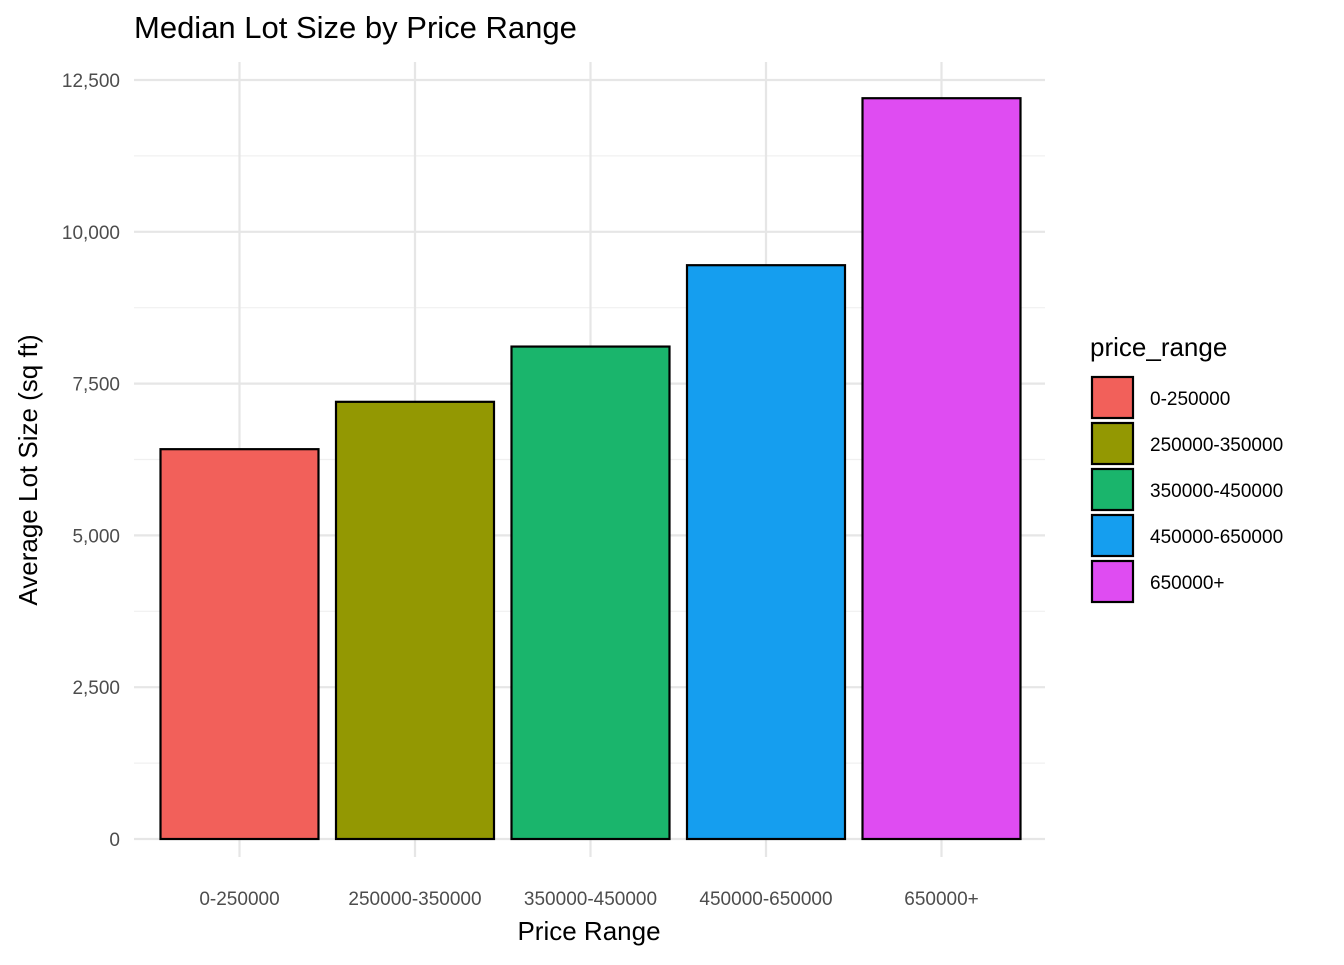  I want to click on legend-label: 0-250000, so click(1190, 399).